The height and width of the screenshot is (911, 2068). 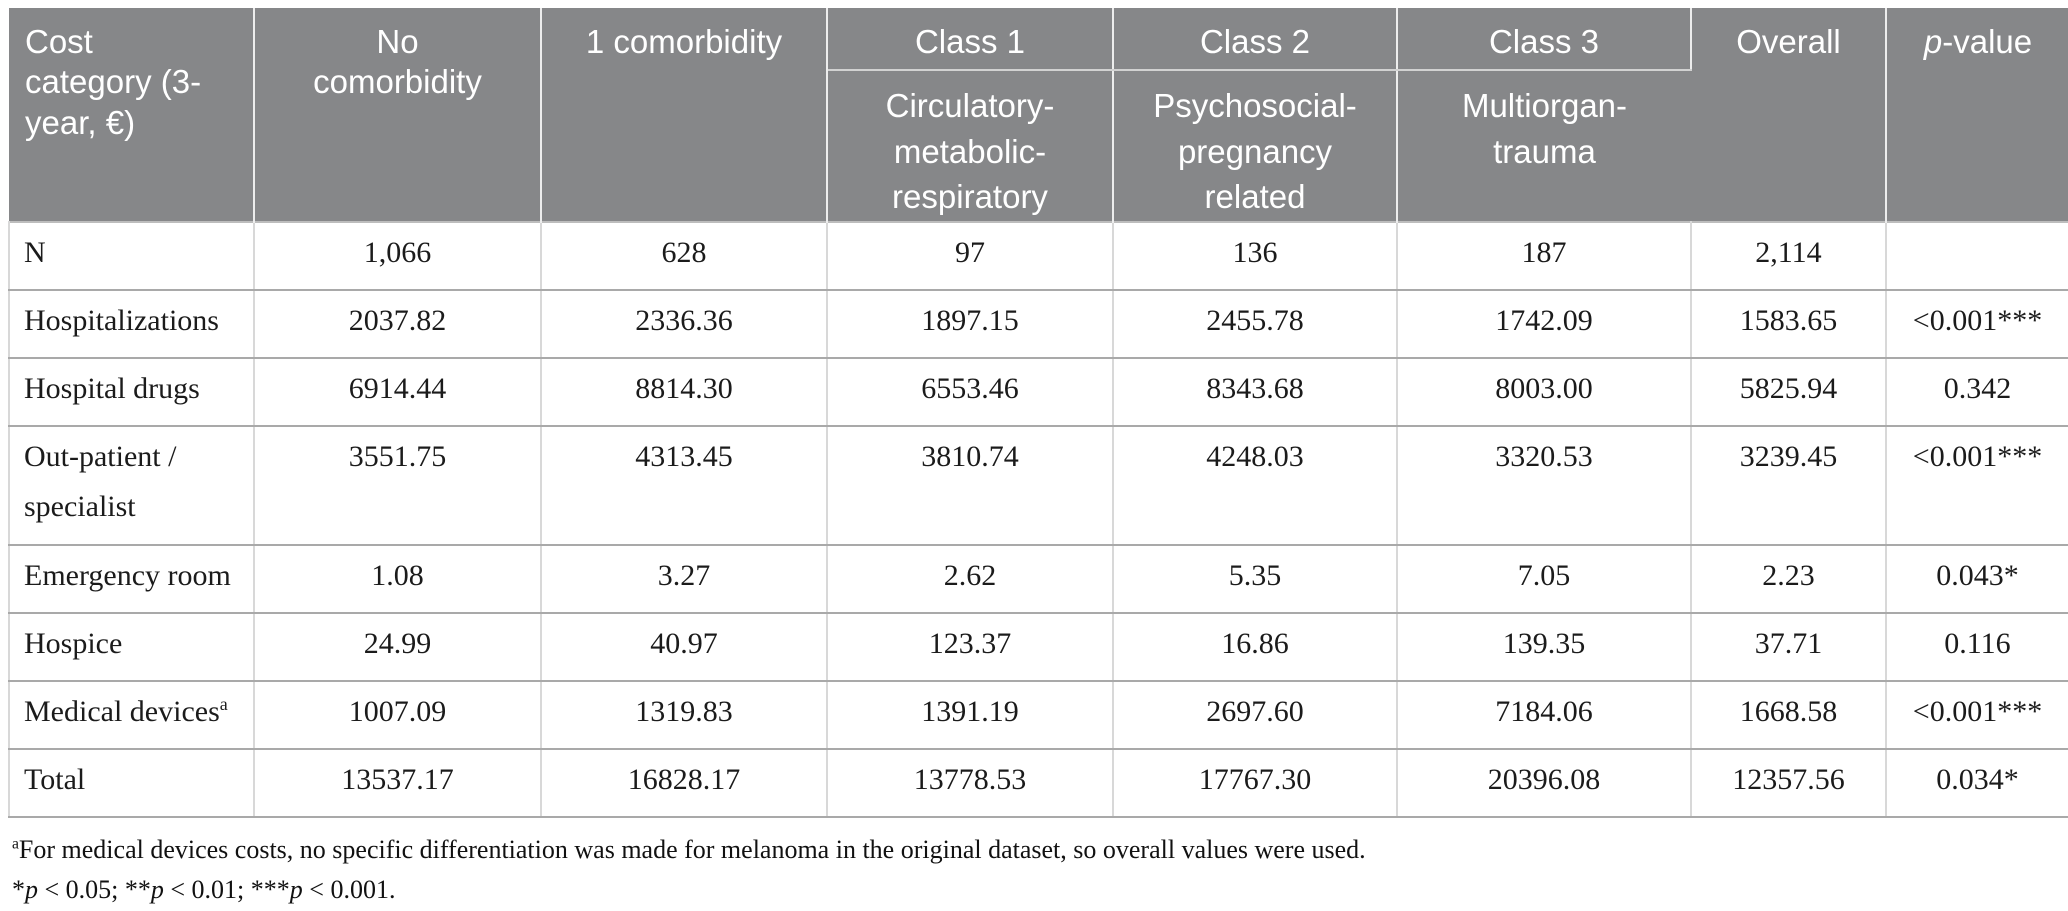 I want to click on row-label: Hospital drugs, so click(x=131, y=392).